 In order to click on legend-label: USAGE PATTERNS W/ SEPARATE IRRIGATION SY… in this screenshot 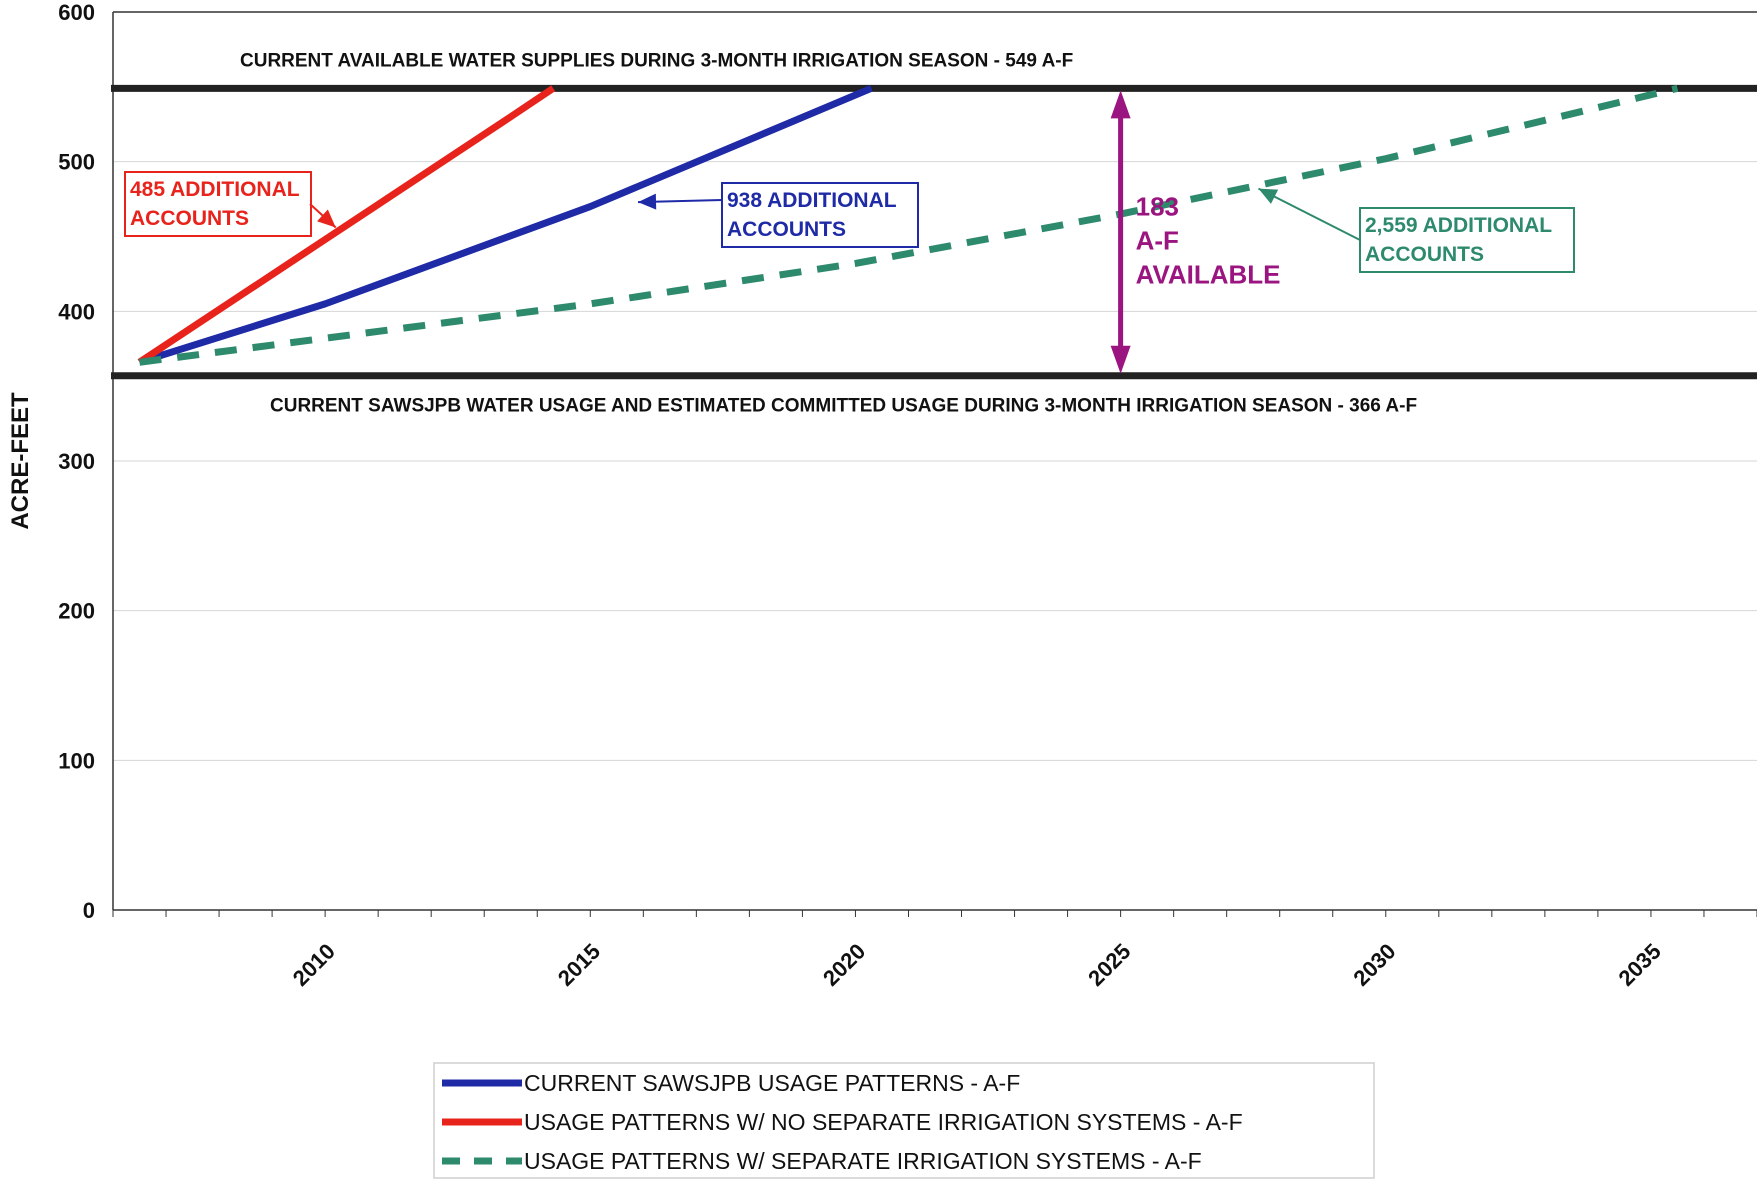, I will do `click(863, 1161)`.